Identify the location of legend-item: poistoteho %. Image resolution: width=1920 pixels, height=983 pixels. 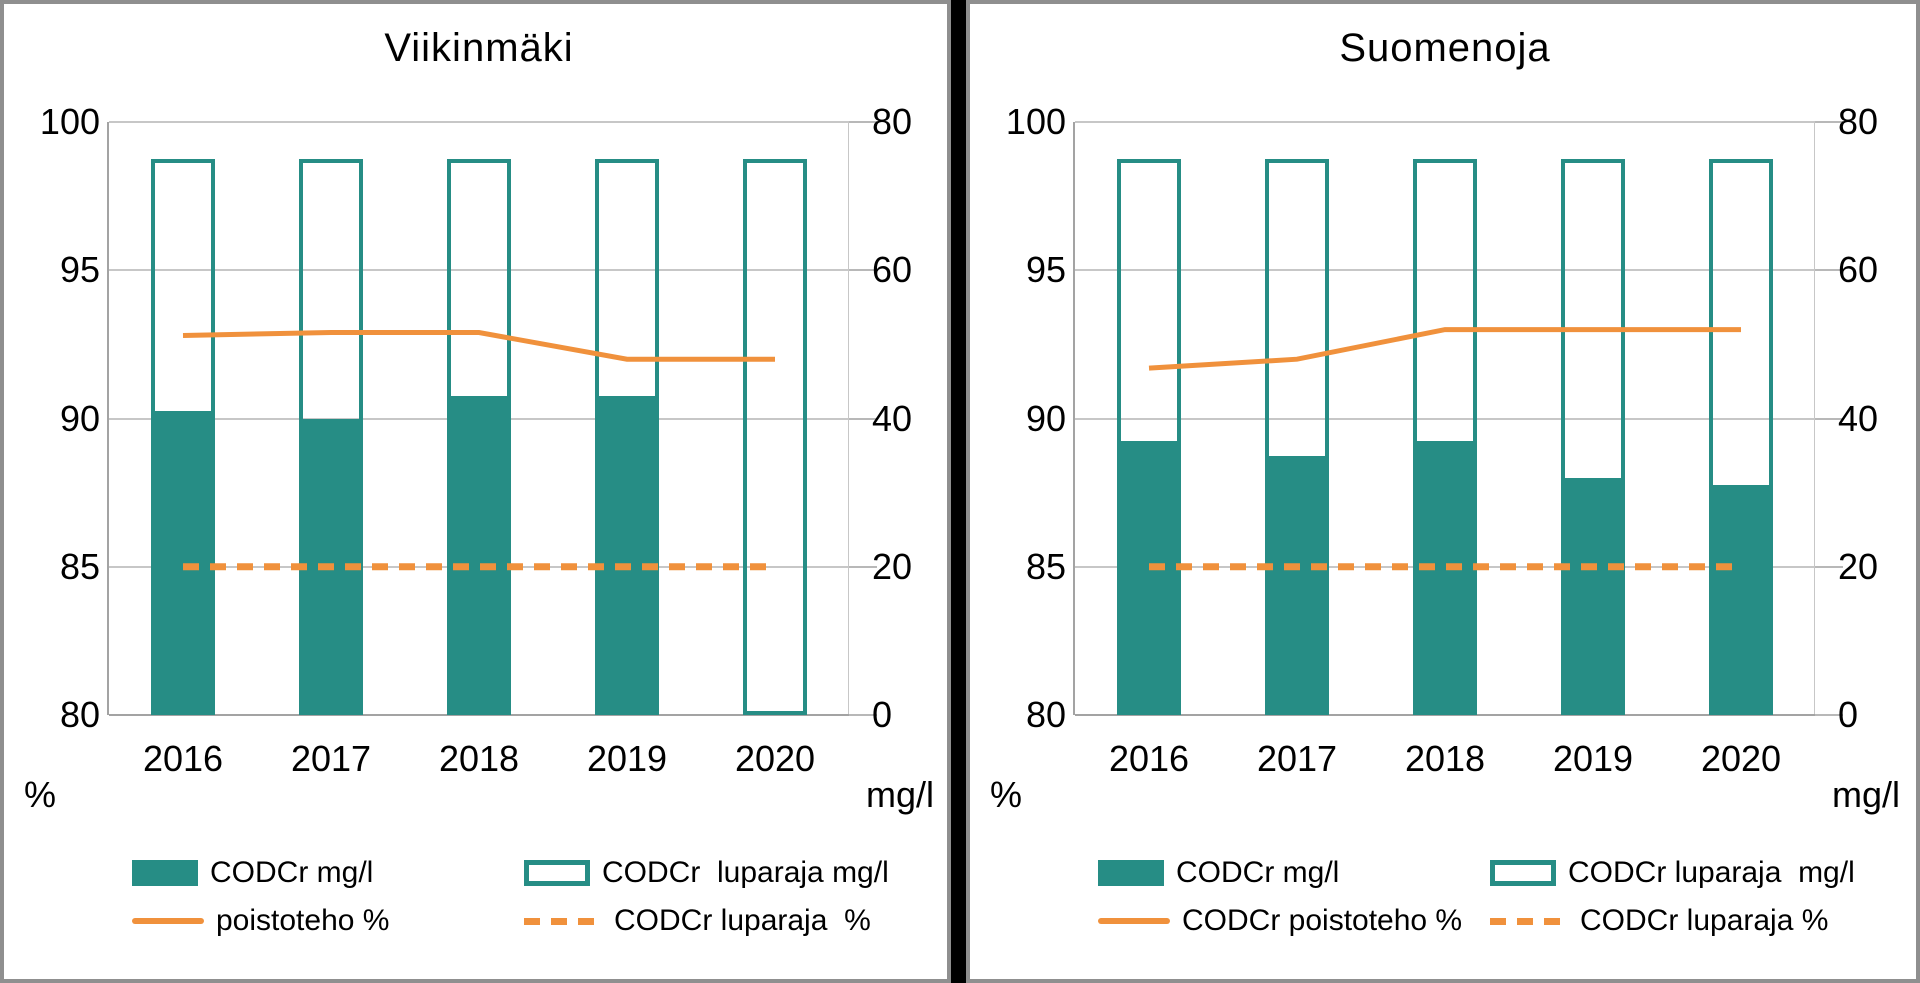
(328, 921).